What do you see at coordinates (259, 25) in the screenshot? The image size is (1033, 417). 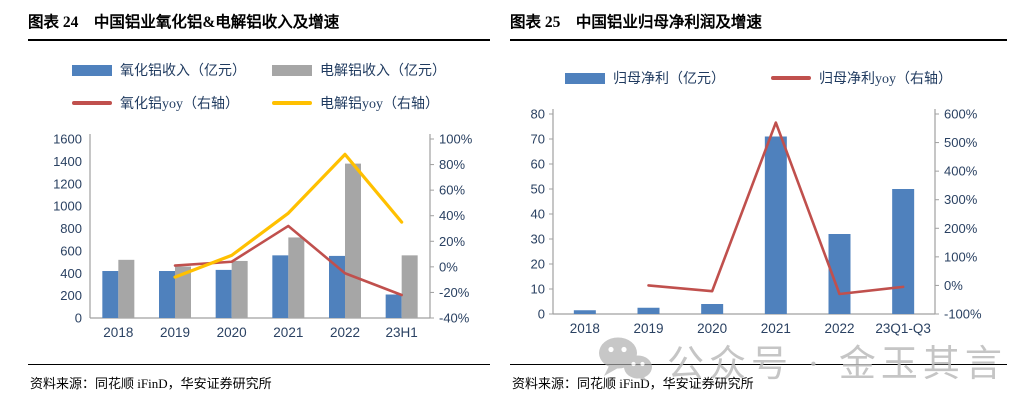 I see `figure-24-title: 图表 24 中国铝业氧化铝&电解铝收入及增速` at bounding box center [259, 25].